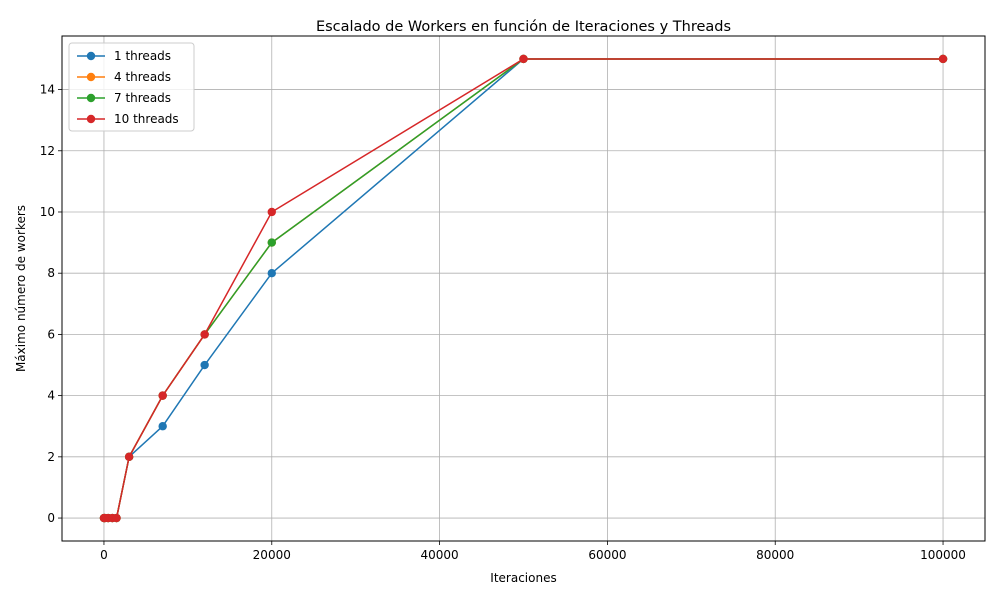 This screenshot has width=1000, height=600. I want to click on x-axis-title: Iteraciones, so click(523, 578).